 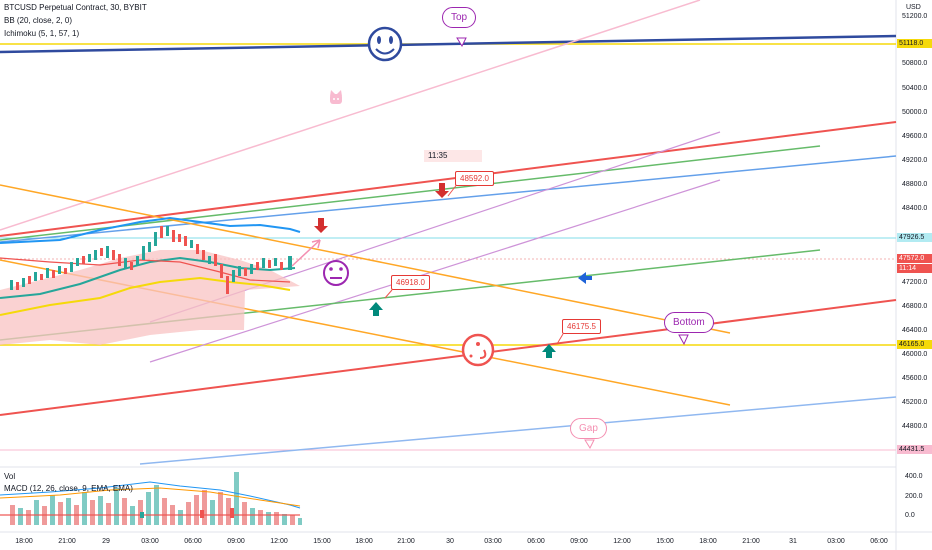 I want to click on price-tick: 46000.0, so click(x=915, y=354).